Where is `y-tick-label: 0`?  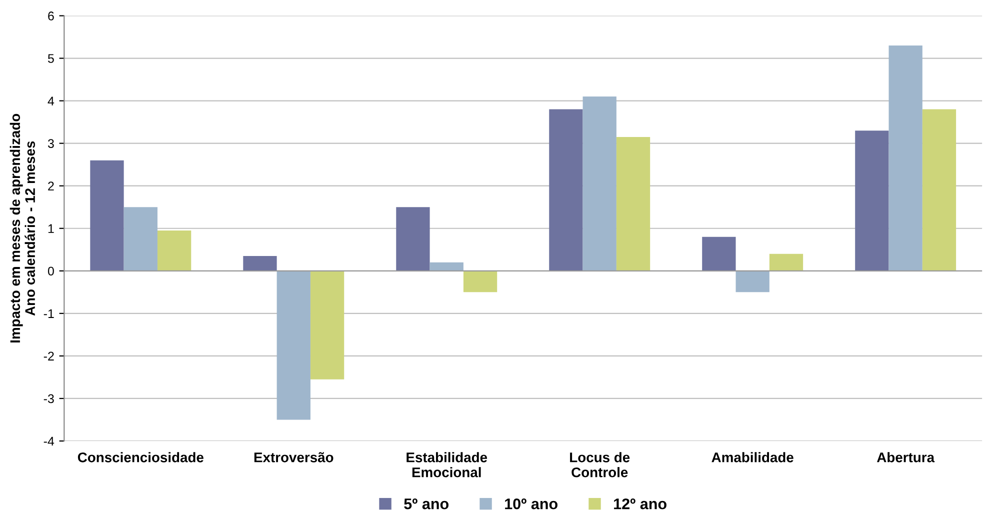 y-tick-label: 0 is located at coordinates (51, 271).